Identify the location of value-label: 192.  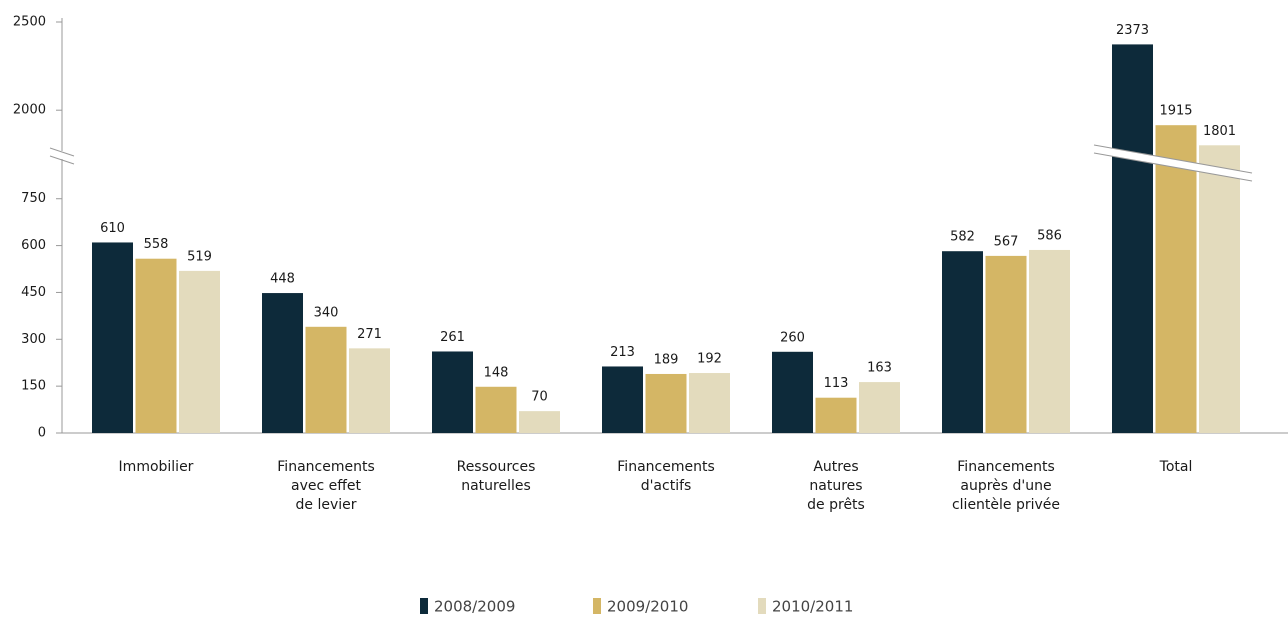
(709, 359).